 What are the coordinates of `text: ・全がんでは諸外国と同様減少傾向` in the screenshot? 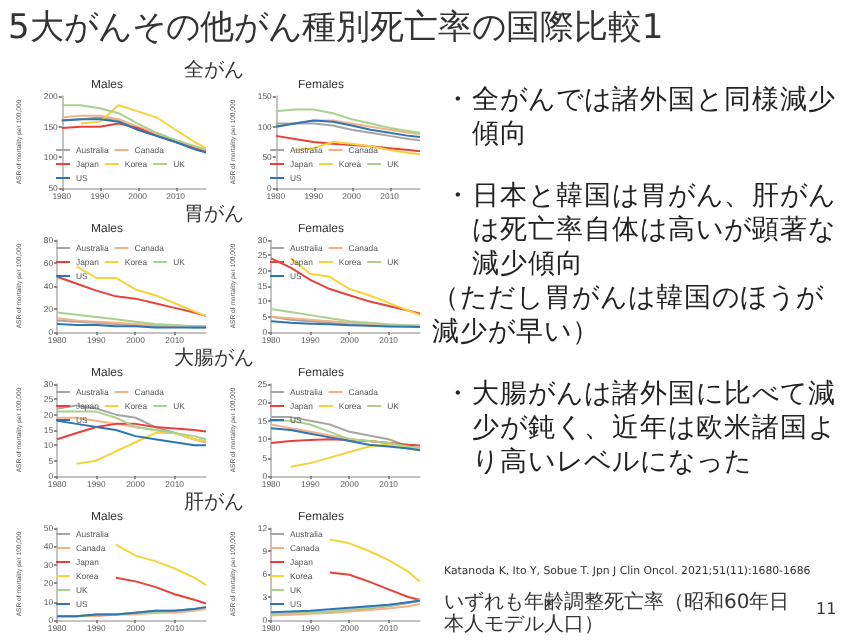 It's located at (641, 118).